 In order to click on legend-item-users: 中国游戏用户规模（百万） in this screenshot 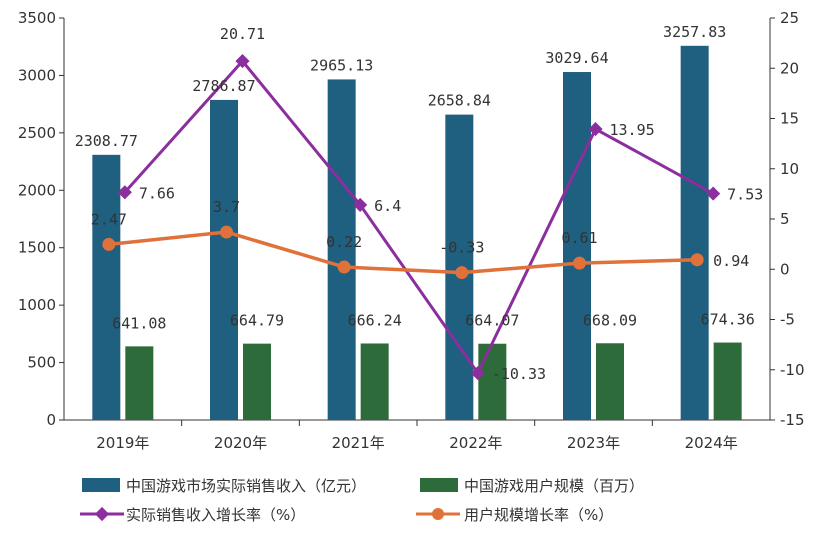, I will do `click(532, 486)`.